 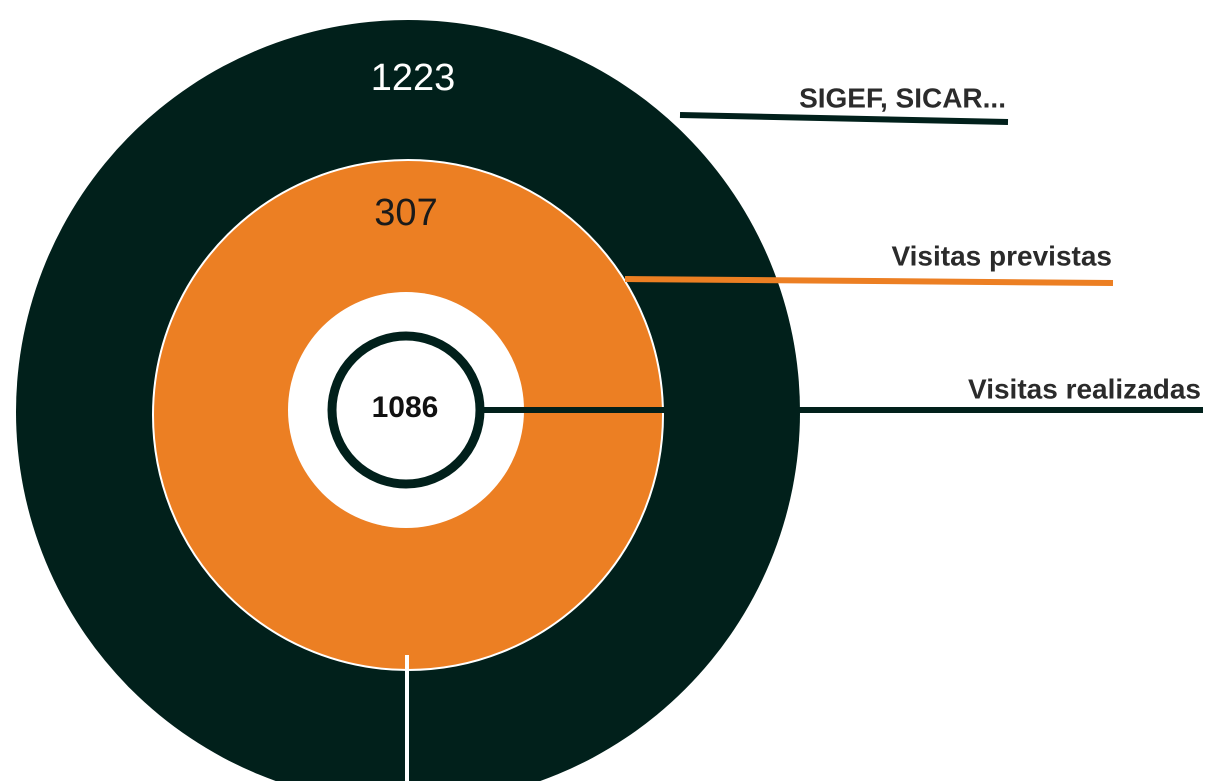 I want to click on ring-value: 307, so click(x=405, y=213).